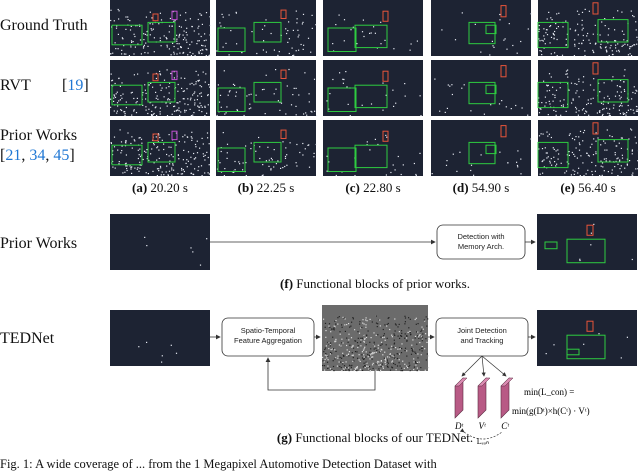 The width and height of the screenshot is (640, 472). I want to click on feedback-arrow, so click(320, 374).